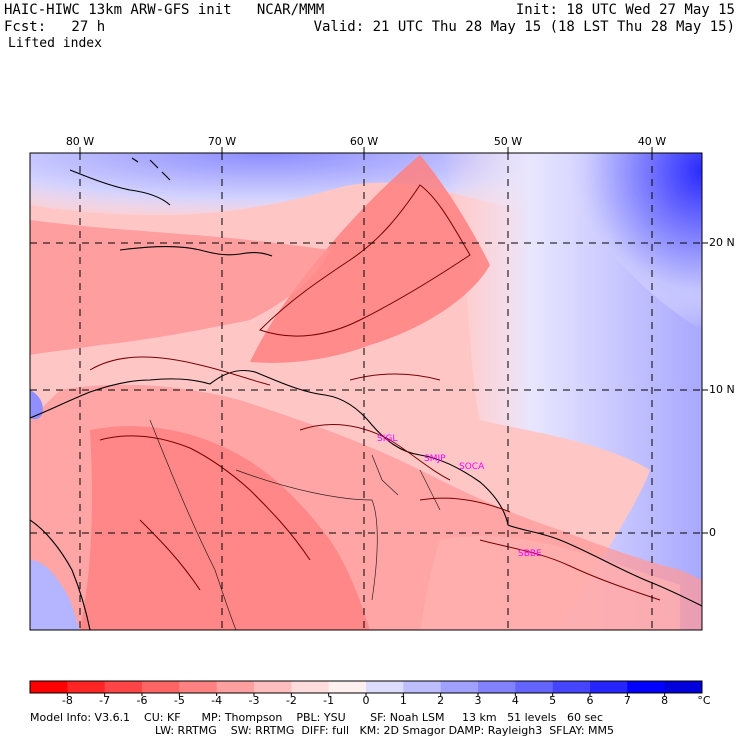 This screenshot has height=740, width=740. Describe the element at coordinates (722, 389) in the screenshot. I see `lat-label: 10 N` at that location.